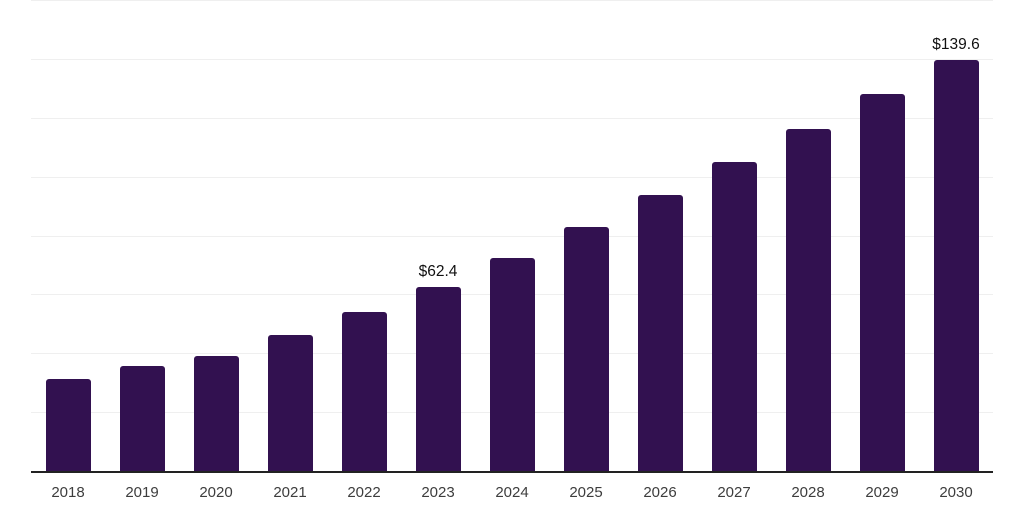  Describe the element at coordinates (290, 492) in the screenshot. I see `x-tick-label-2021: 2021` at that location.